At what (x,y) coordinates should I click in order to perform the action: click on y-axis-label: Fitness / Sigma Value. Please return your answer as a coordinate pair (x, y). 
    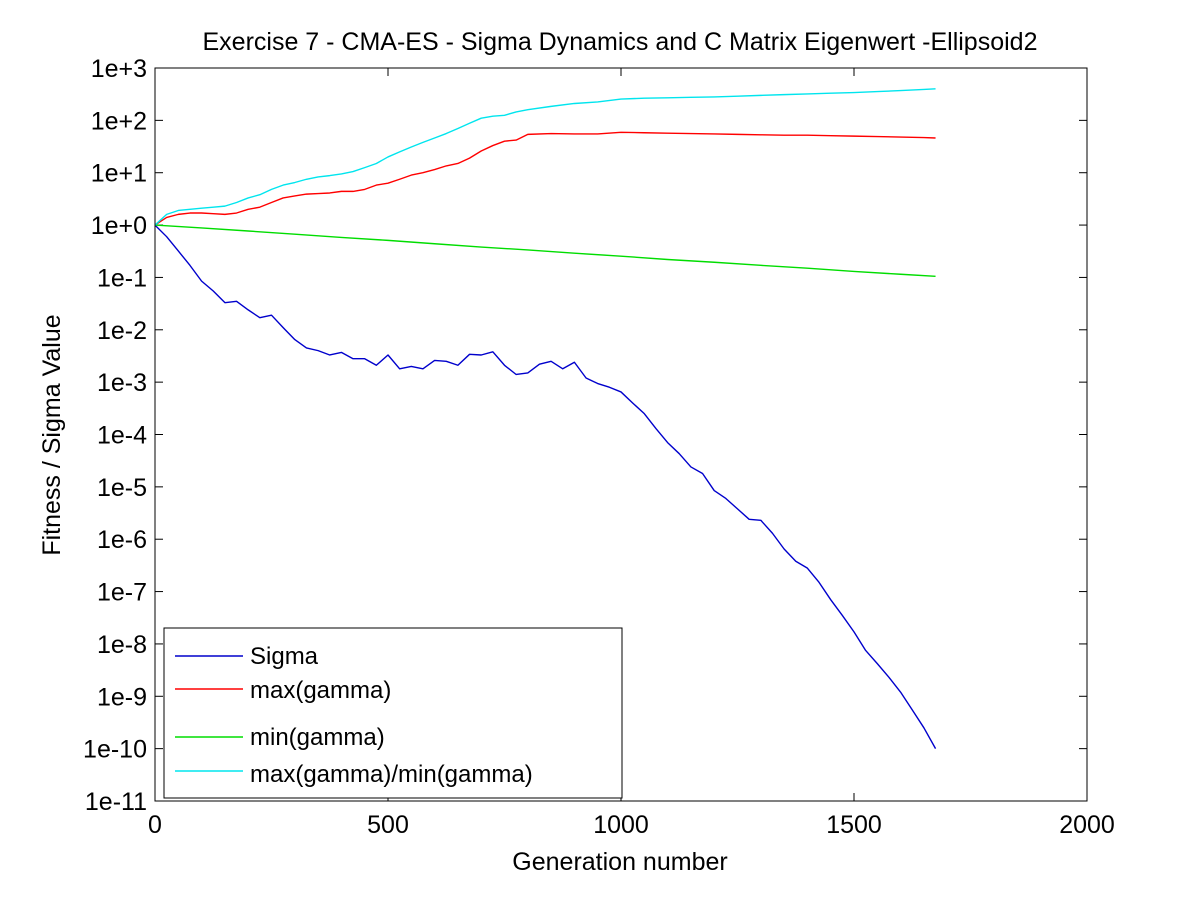
    Looking at the image, I should click on (52, 434).